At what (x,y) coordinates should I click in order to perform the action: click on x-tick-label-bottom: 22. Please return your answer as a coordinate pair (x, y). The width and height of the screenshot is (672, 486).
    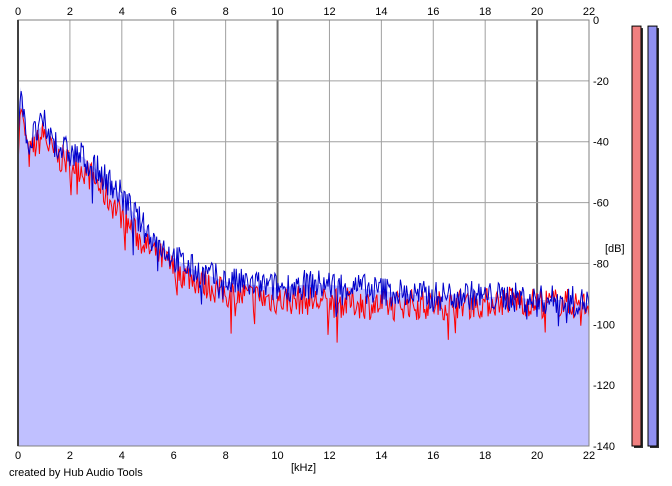
    Looking at the image, I should click on (589, 456).